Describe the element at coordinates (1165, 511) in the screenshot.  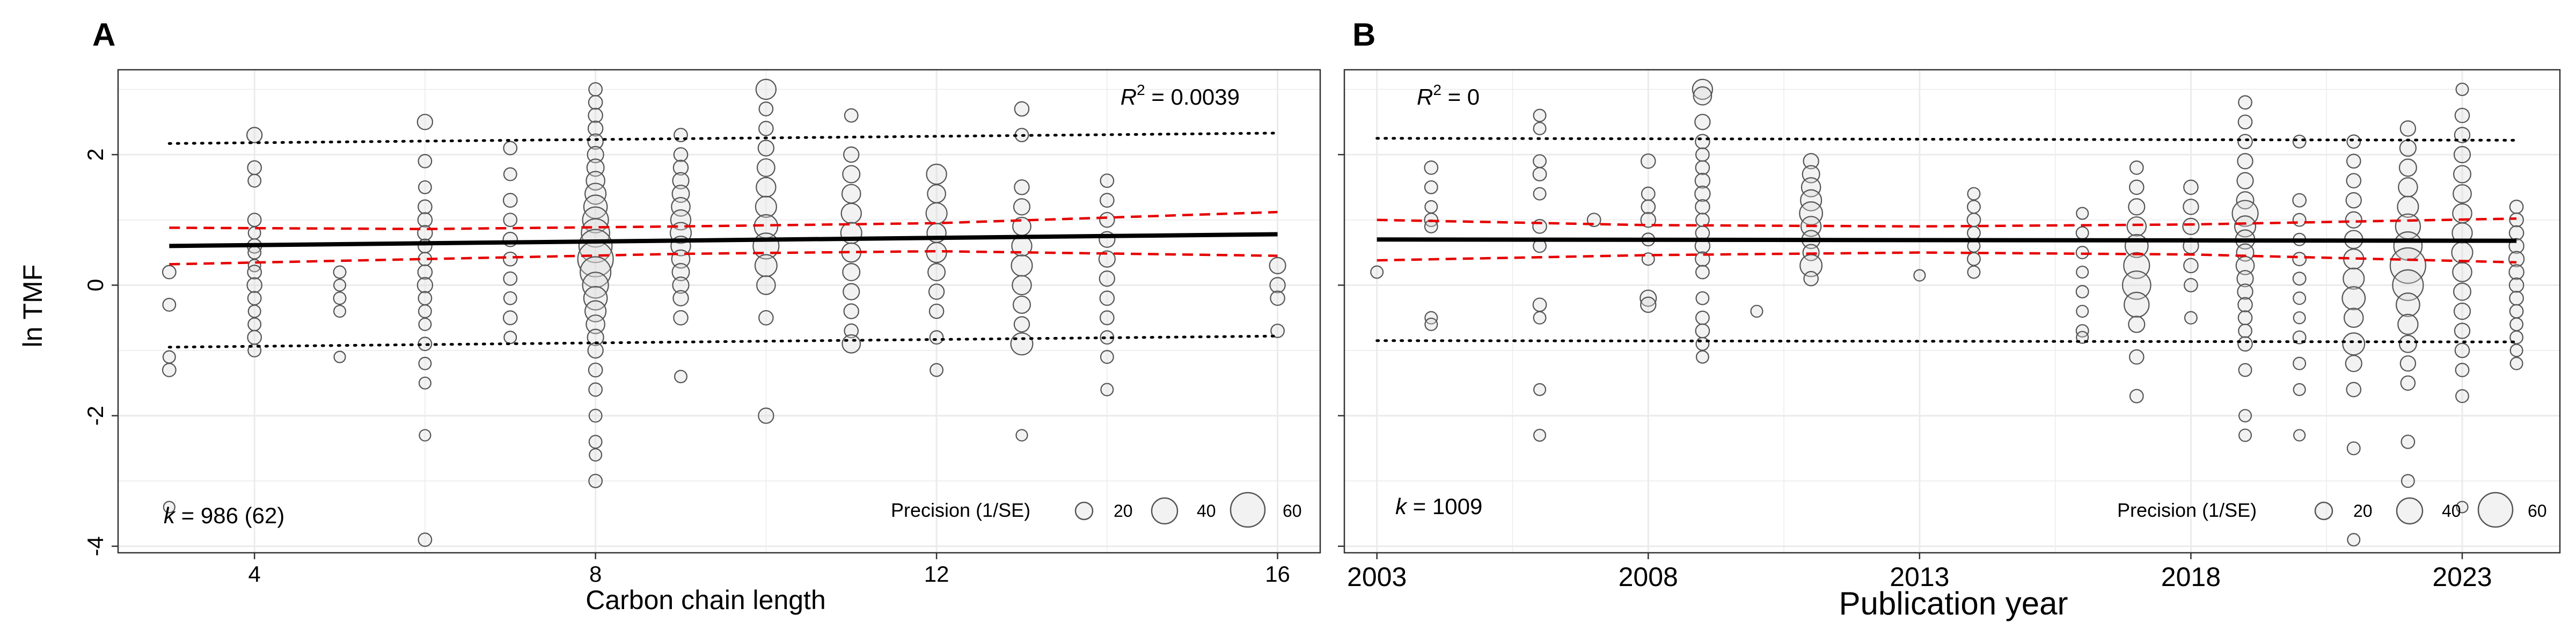
I see `legend-circle-40-a` at that location.